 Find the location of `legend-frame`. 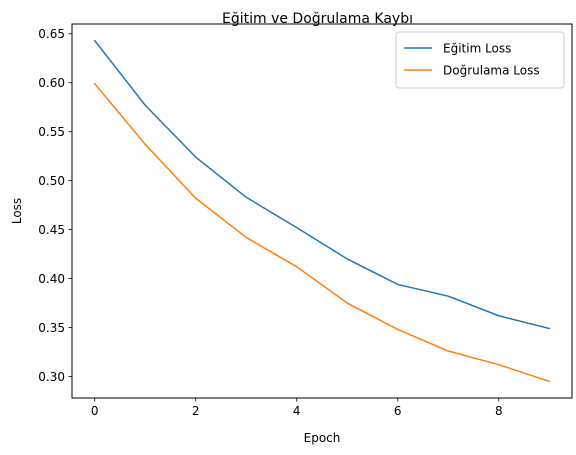

legend-frame is located at coordinates (480, 60).